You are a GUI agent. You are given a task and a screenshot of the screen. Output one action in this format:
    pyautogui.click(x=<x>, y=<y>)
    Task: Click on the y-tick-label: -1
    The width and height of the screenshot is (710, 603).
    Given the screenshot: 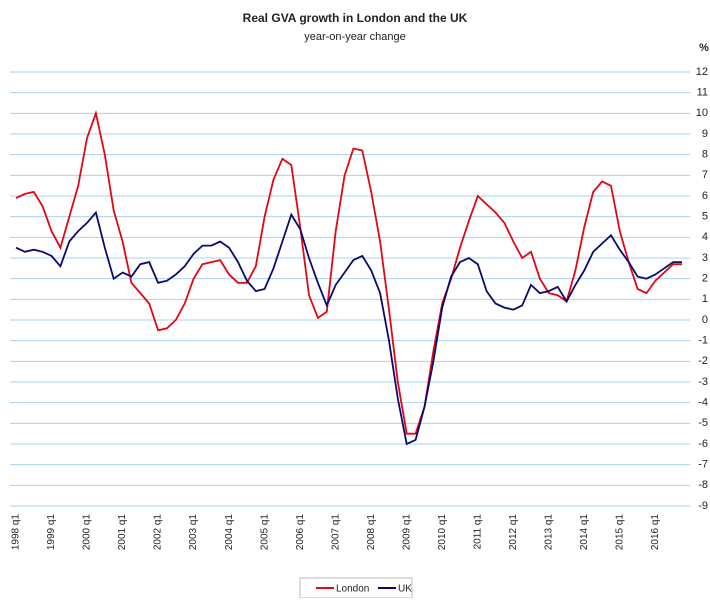 What is the action you would take?
    pyautogui.click(x=703, y=341)
    